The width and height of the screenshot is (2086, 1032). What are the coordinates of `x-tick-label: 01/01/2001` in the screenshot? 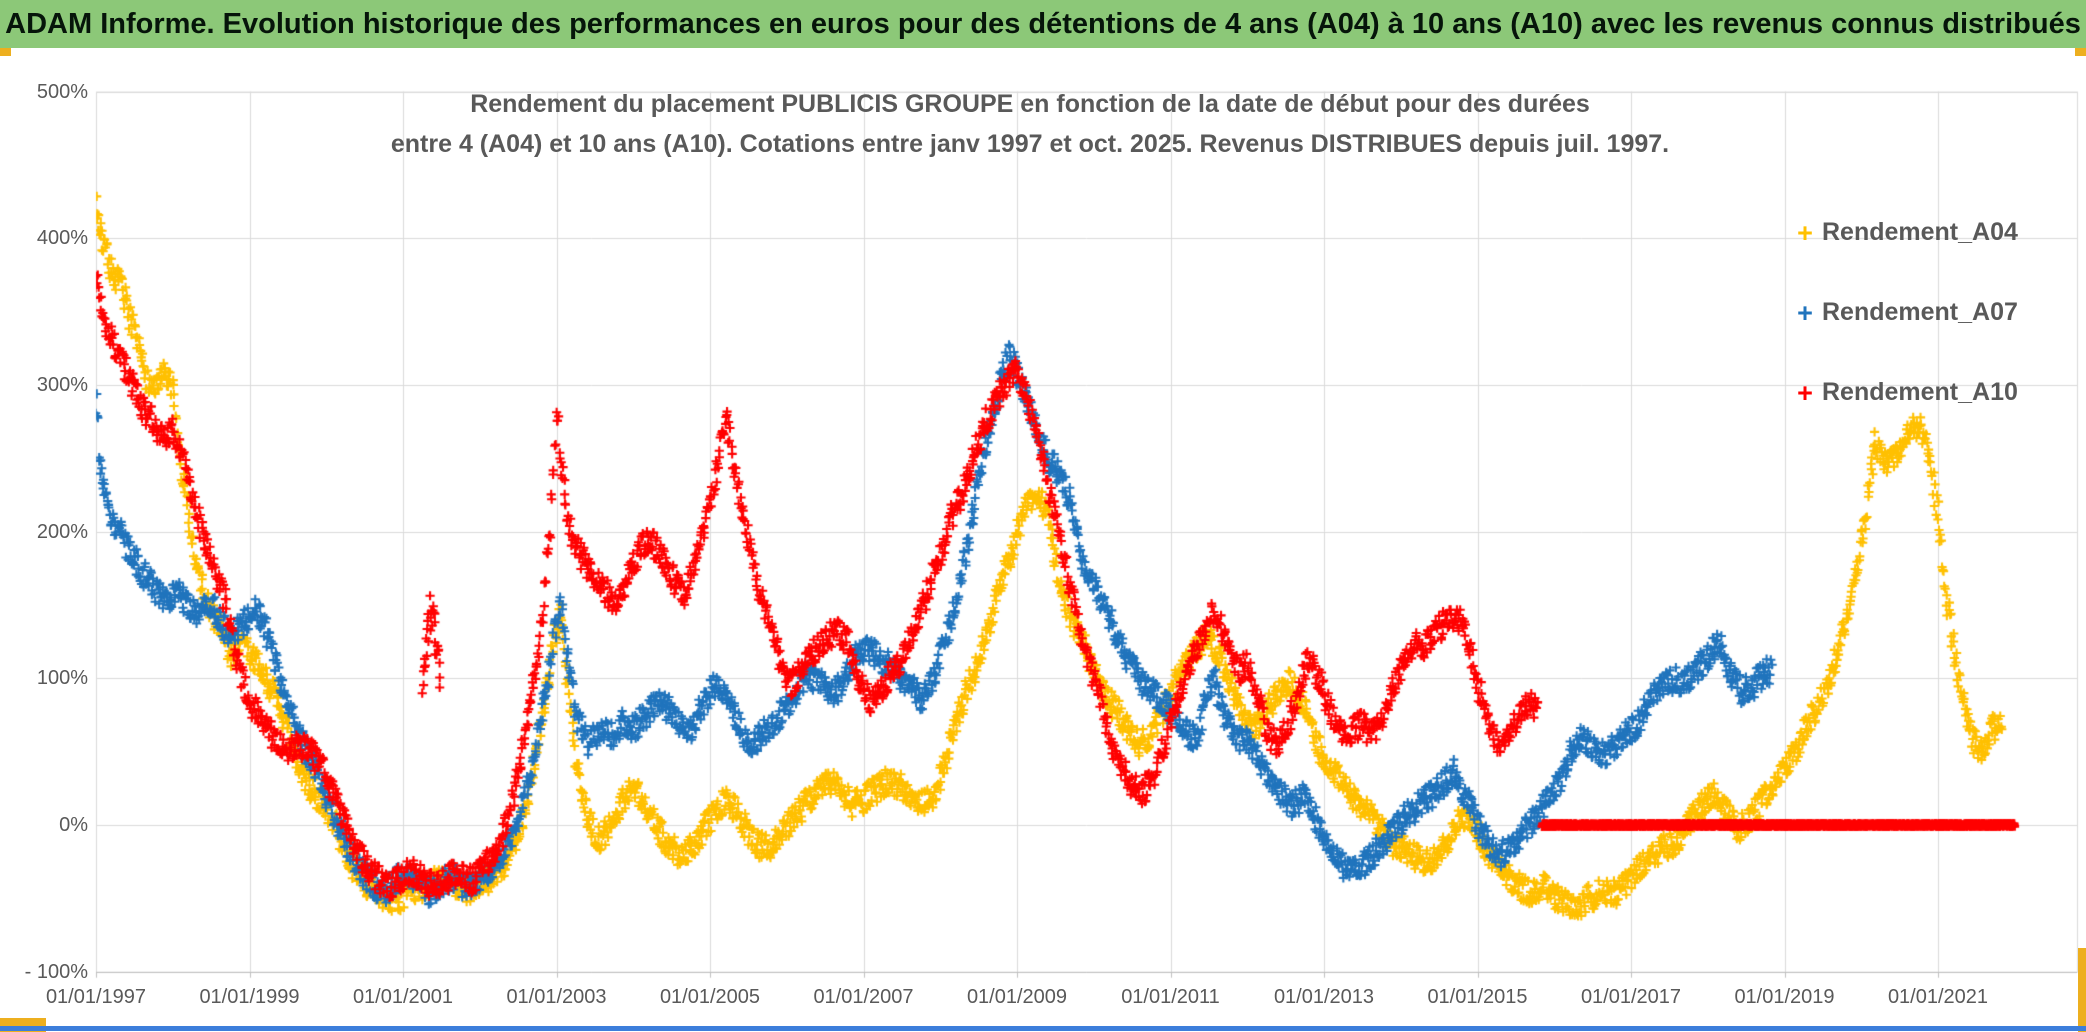 It's located at (403, 997).